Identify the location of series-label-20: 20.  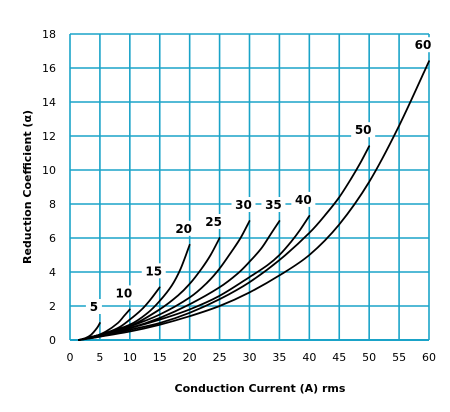
(183, 229).